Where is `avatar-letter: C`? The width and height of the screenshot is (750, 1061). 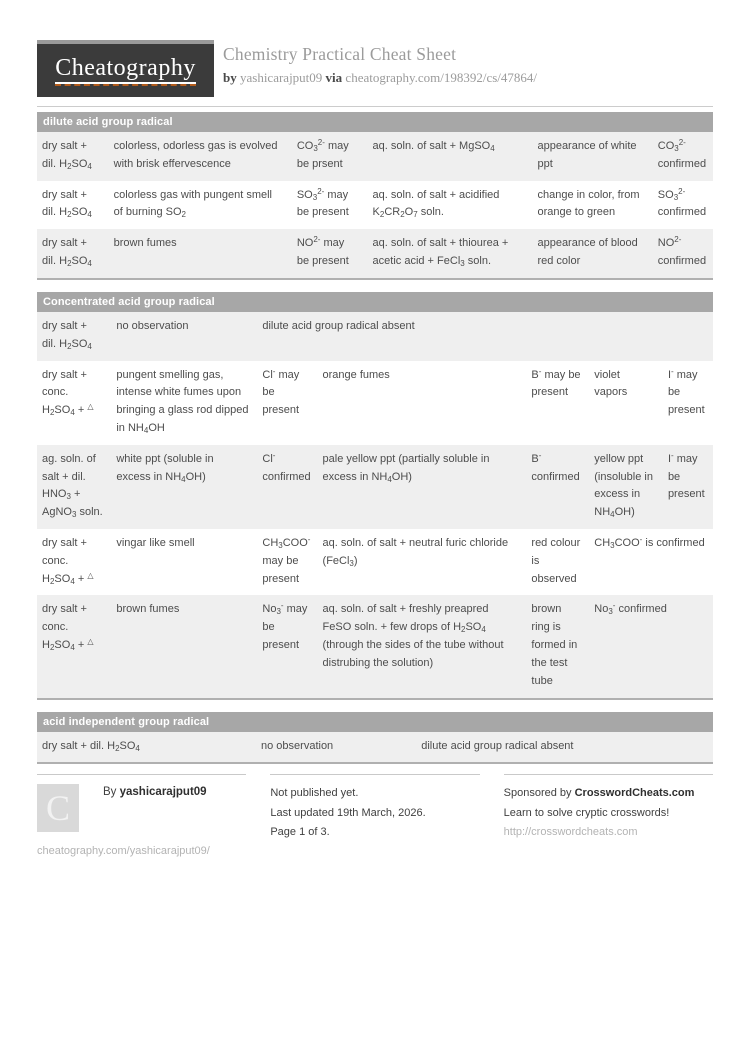
avatar-letter: C is located at coordinates (57, 808).